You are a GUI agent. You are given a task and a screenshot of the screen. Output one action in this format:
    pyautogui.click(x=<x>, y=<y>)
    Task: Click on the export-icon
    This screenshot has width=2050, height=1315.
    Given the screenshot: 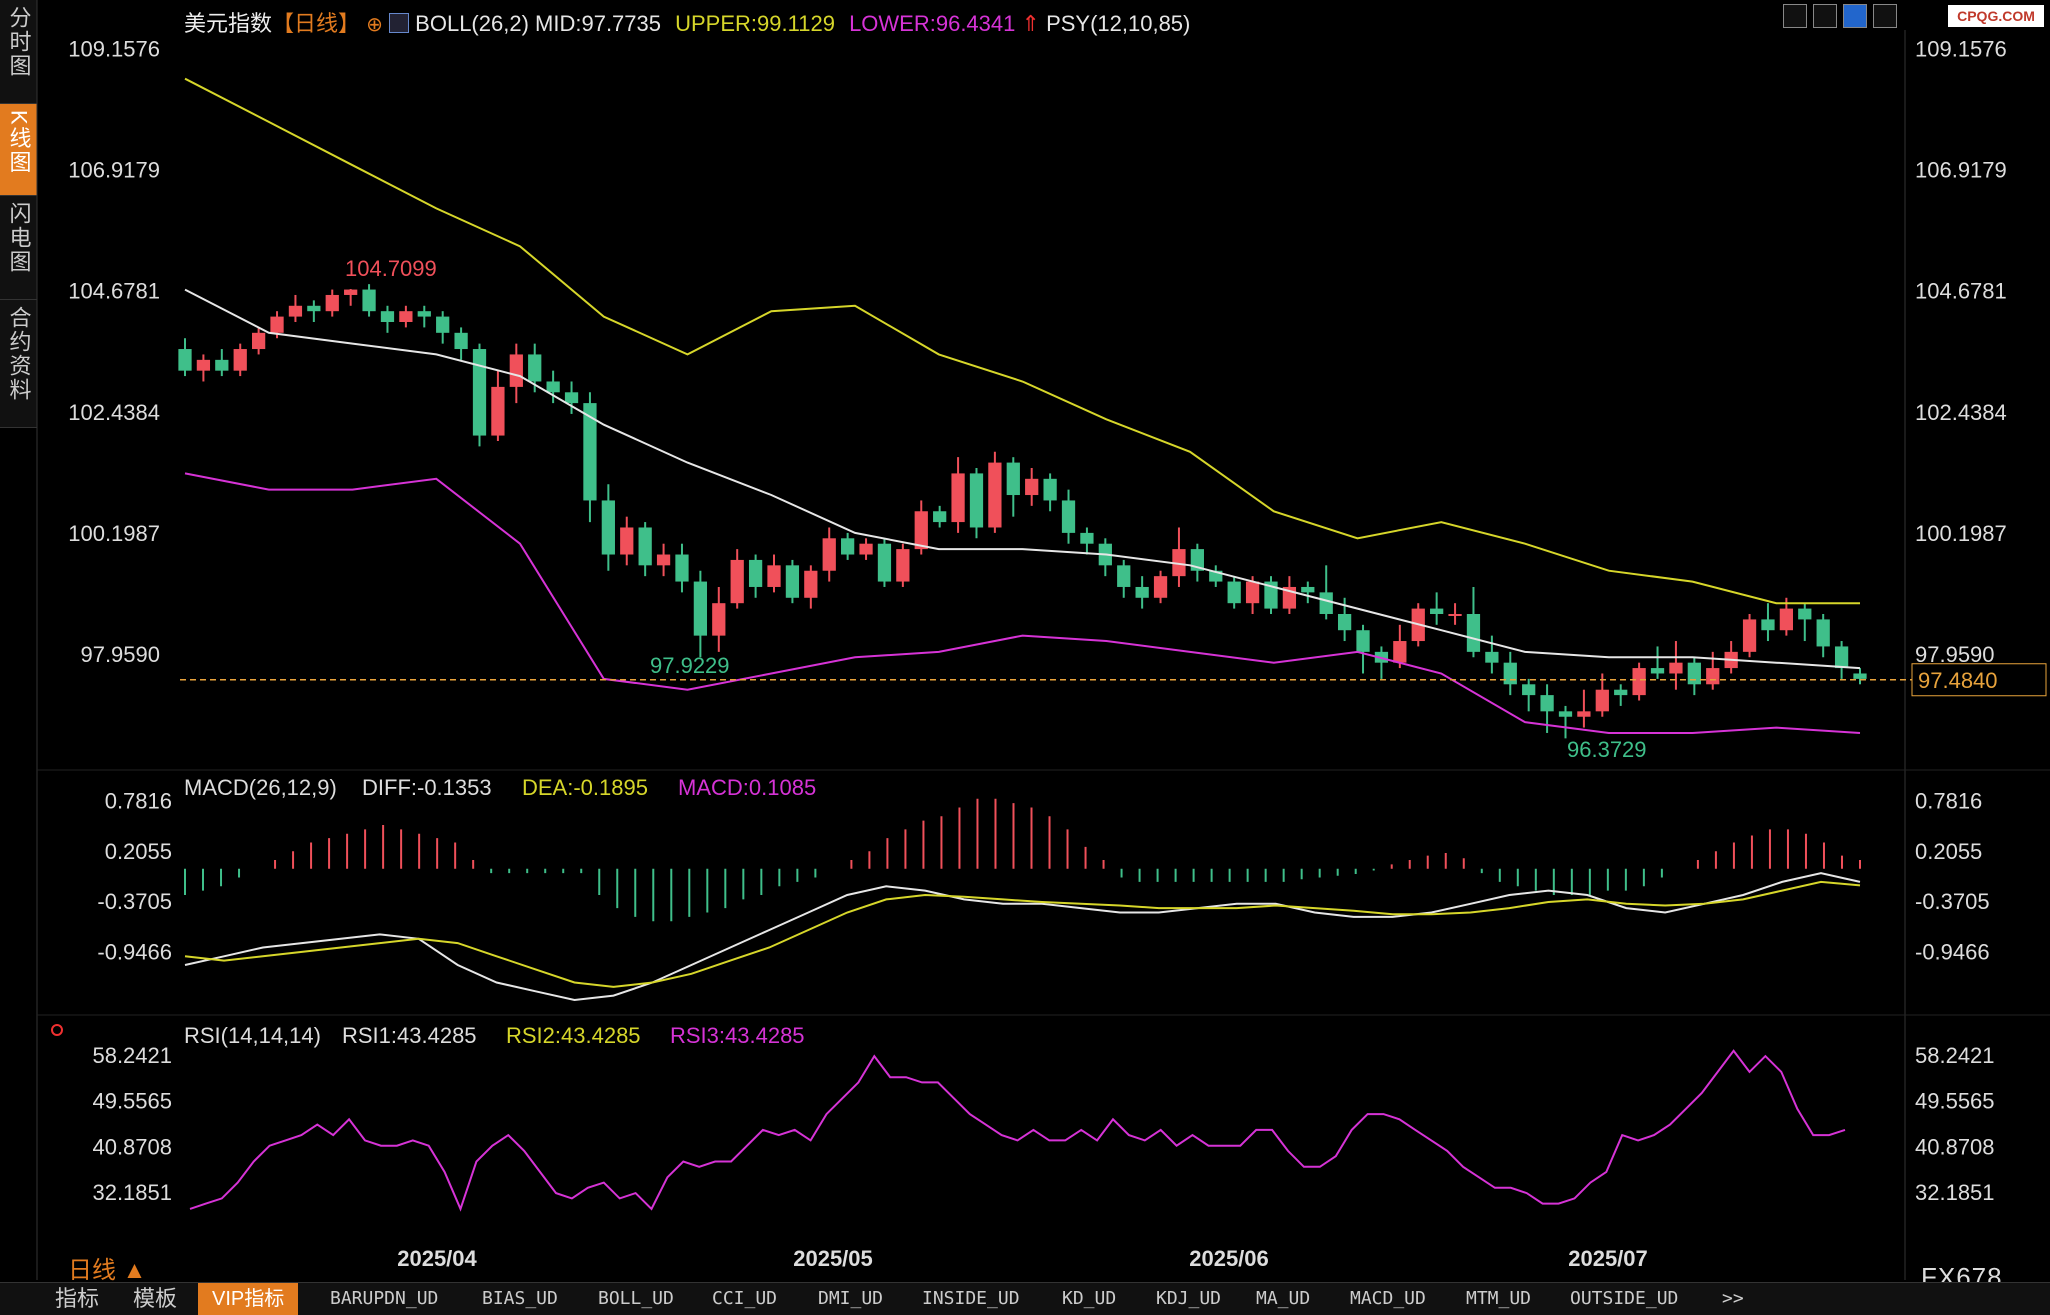 What is the action you would take?
    pyautogui.click(x=1885, y=16)
    